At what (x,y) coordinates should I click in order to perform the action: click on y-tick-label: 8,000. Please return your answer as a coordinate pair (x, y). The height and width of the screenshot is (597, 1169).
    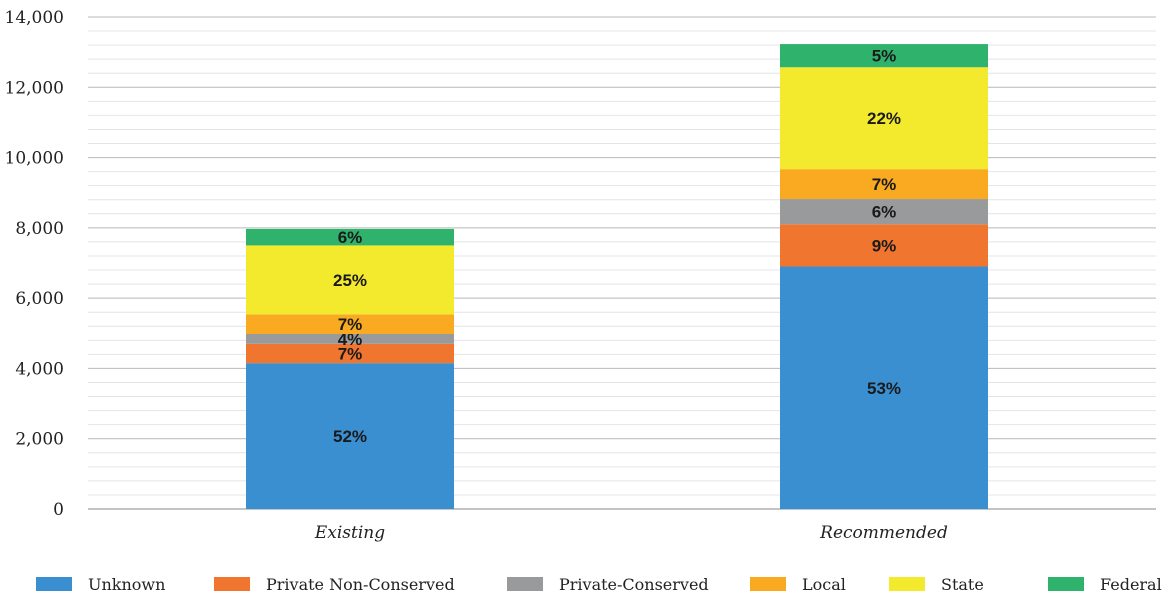
    Looking at the image, I should click on (39, 229).